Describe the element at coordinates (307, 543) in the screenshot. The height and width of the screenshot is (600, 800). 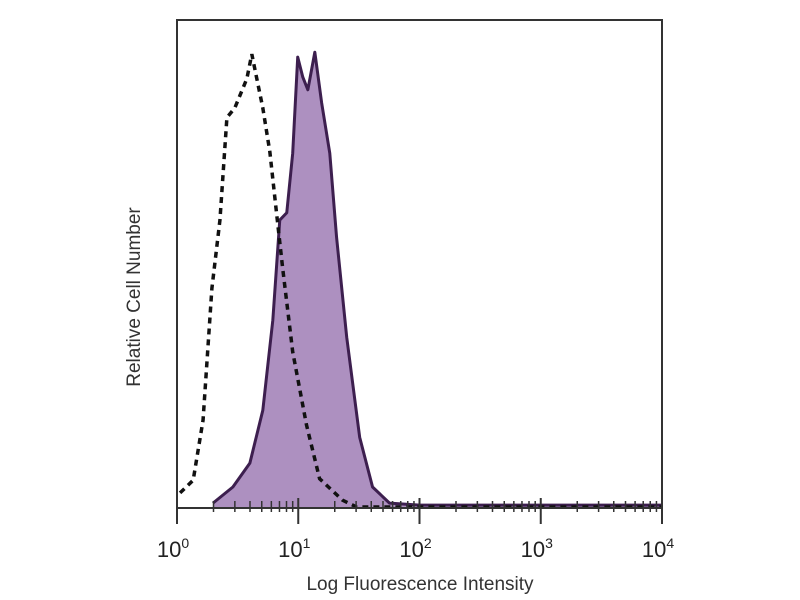
I see `tick-exponent: 1` at that location.